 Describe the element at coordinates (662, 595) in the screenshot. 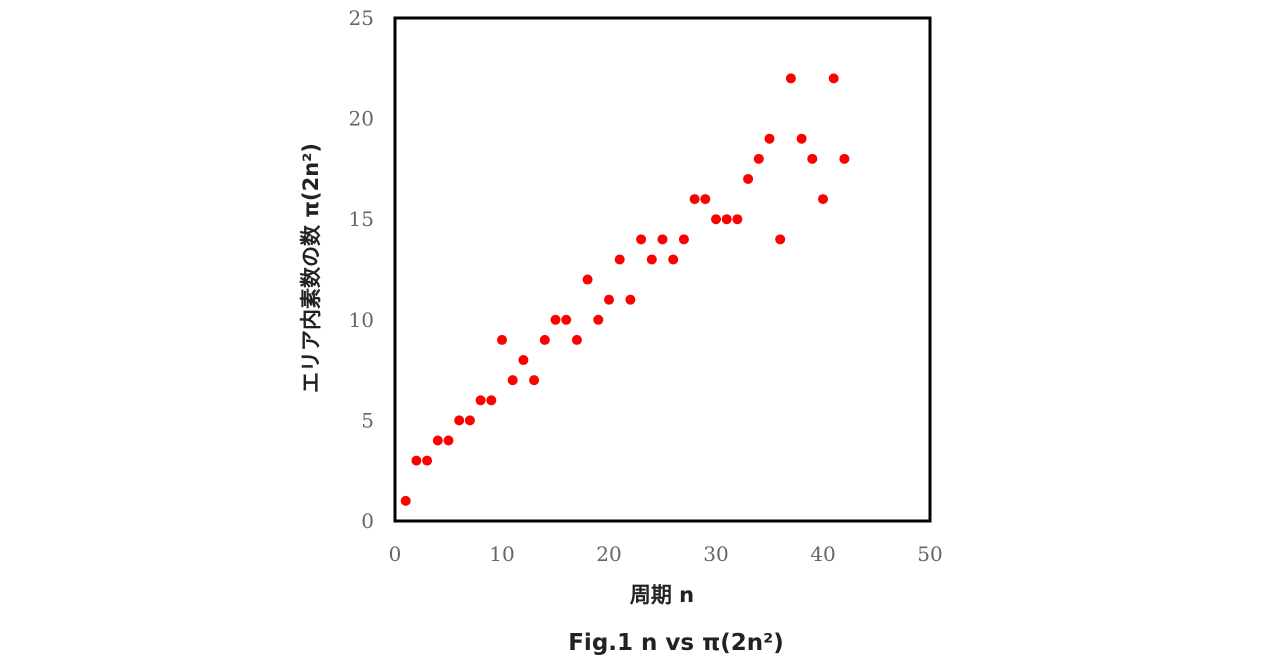

I see `x-axis-title: 周期 n` at that location.